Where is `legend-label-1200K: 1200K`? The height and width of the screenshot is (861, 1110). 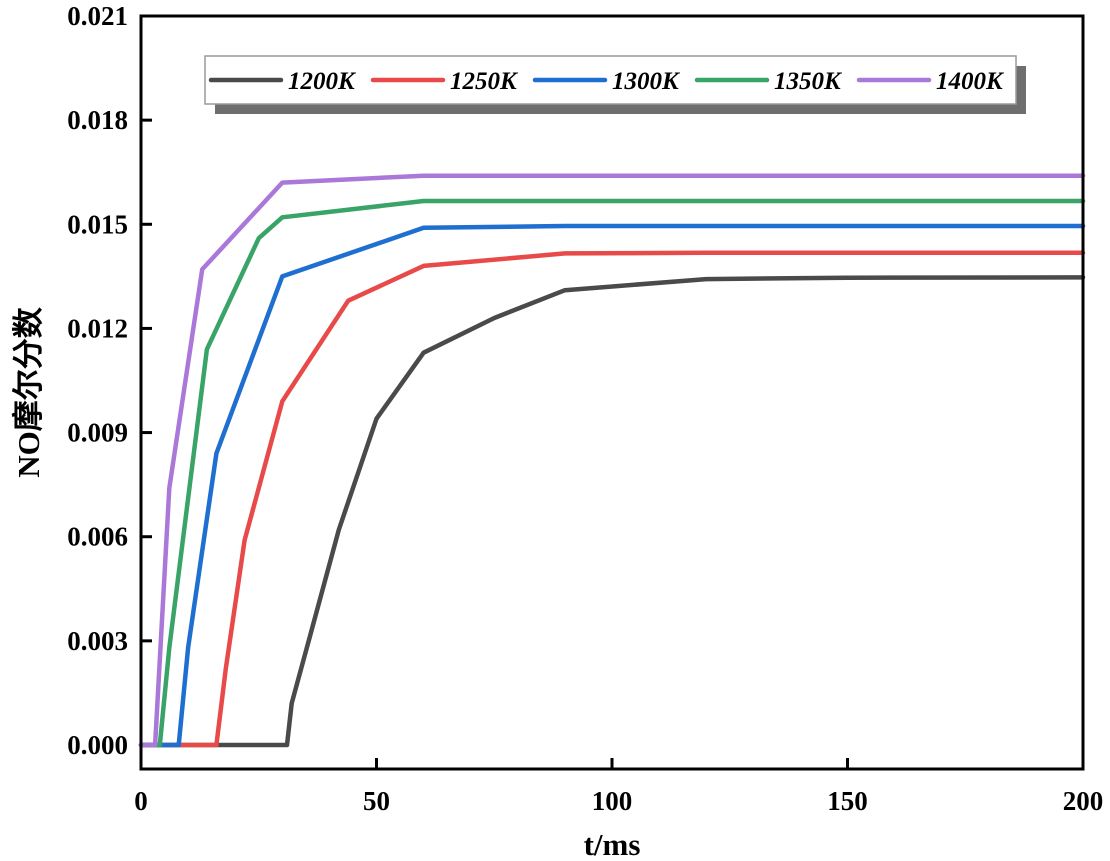
legend-label-1200K: 1200K is located at coordinates (322, 81).